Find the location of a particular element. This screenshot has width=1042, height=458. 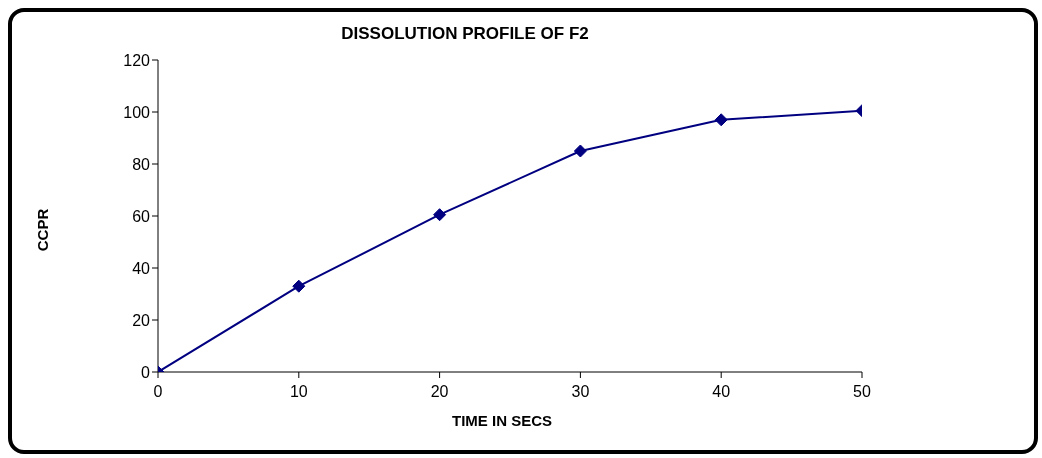

x-tick-label: 10 is located at coordinates (298, 392).